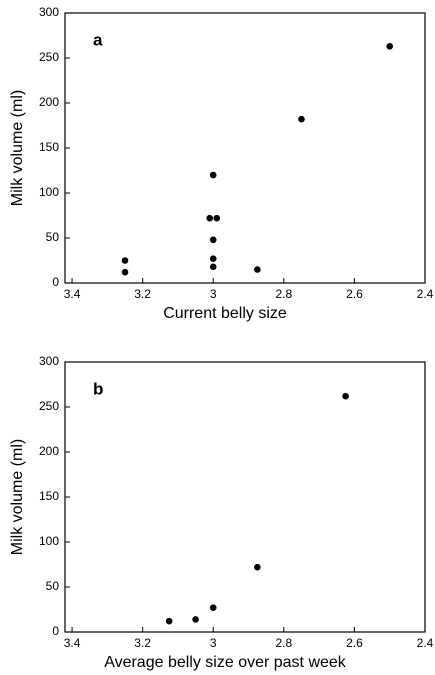  I want to click on x-axis-label: Average belly size over past week, so click(225, 662).